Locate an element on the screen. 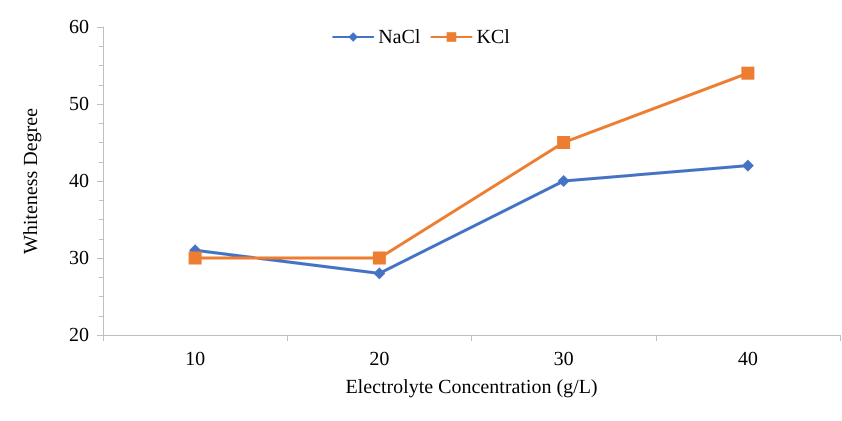  y-tick-label: 40 is located at coordinates (79, 181).